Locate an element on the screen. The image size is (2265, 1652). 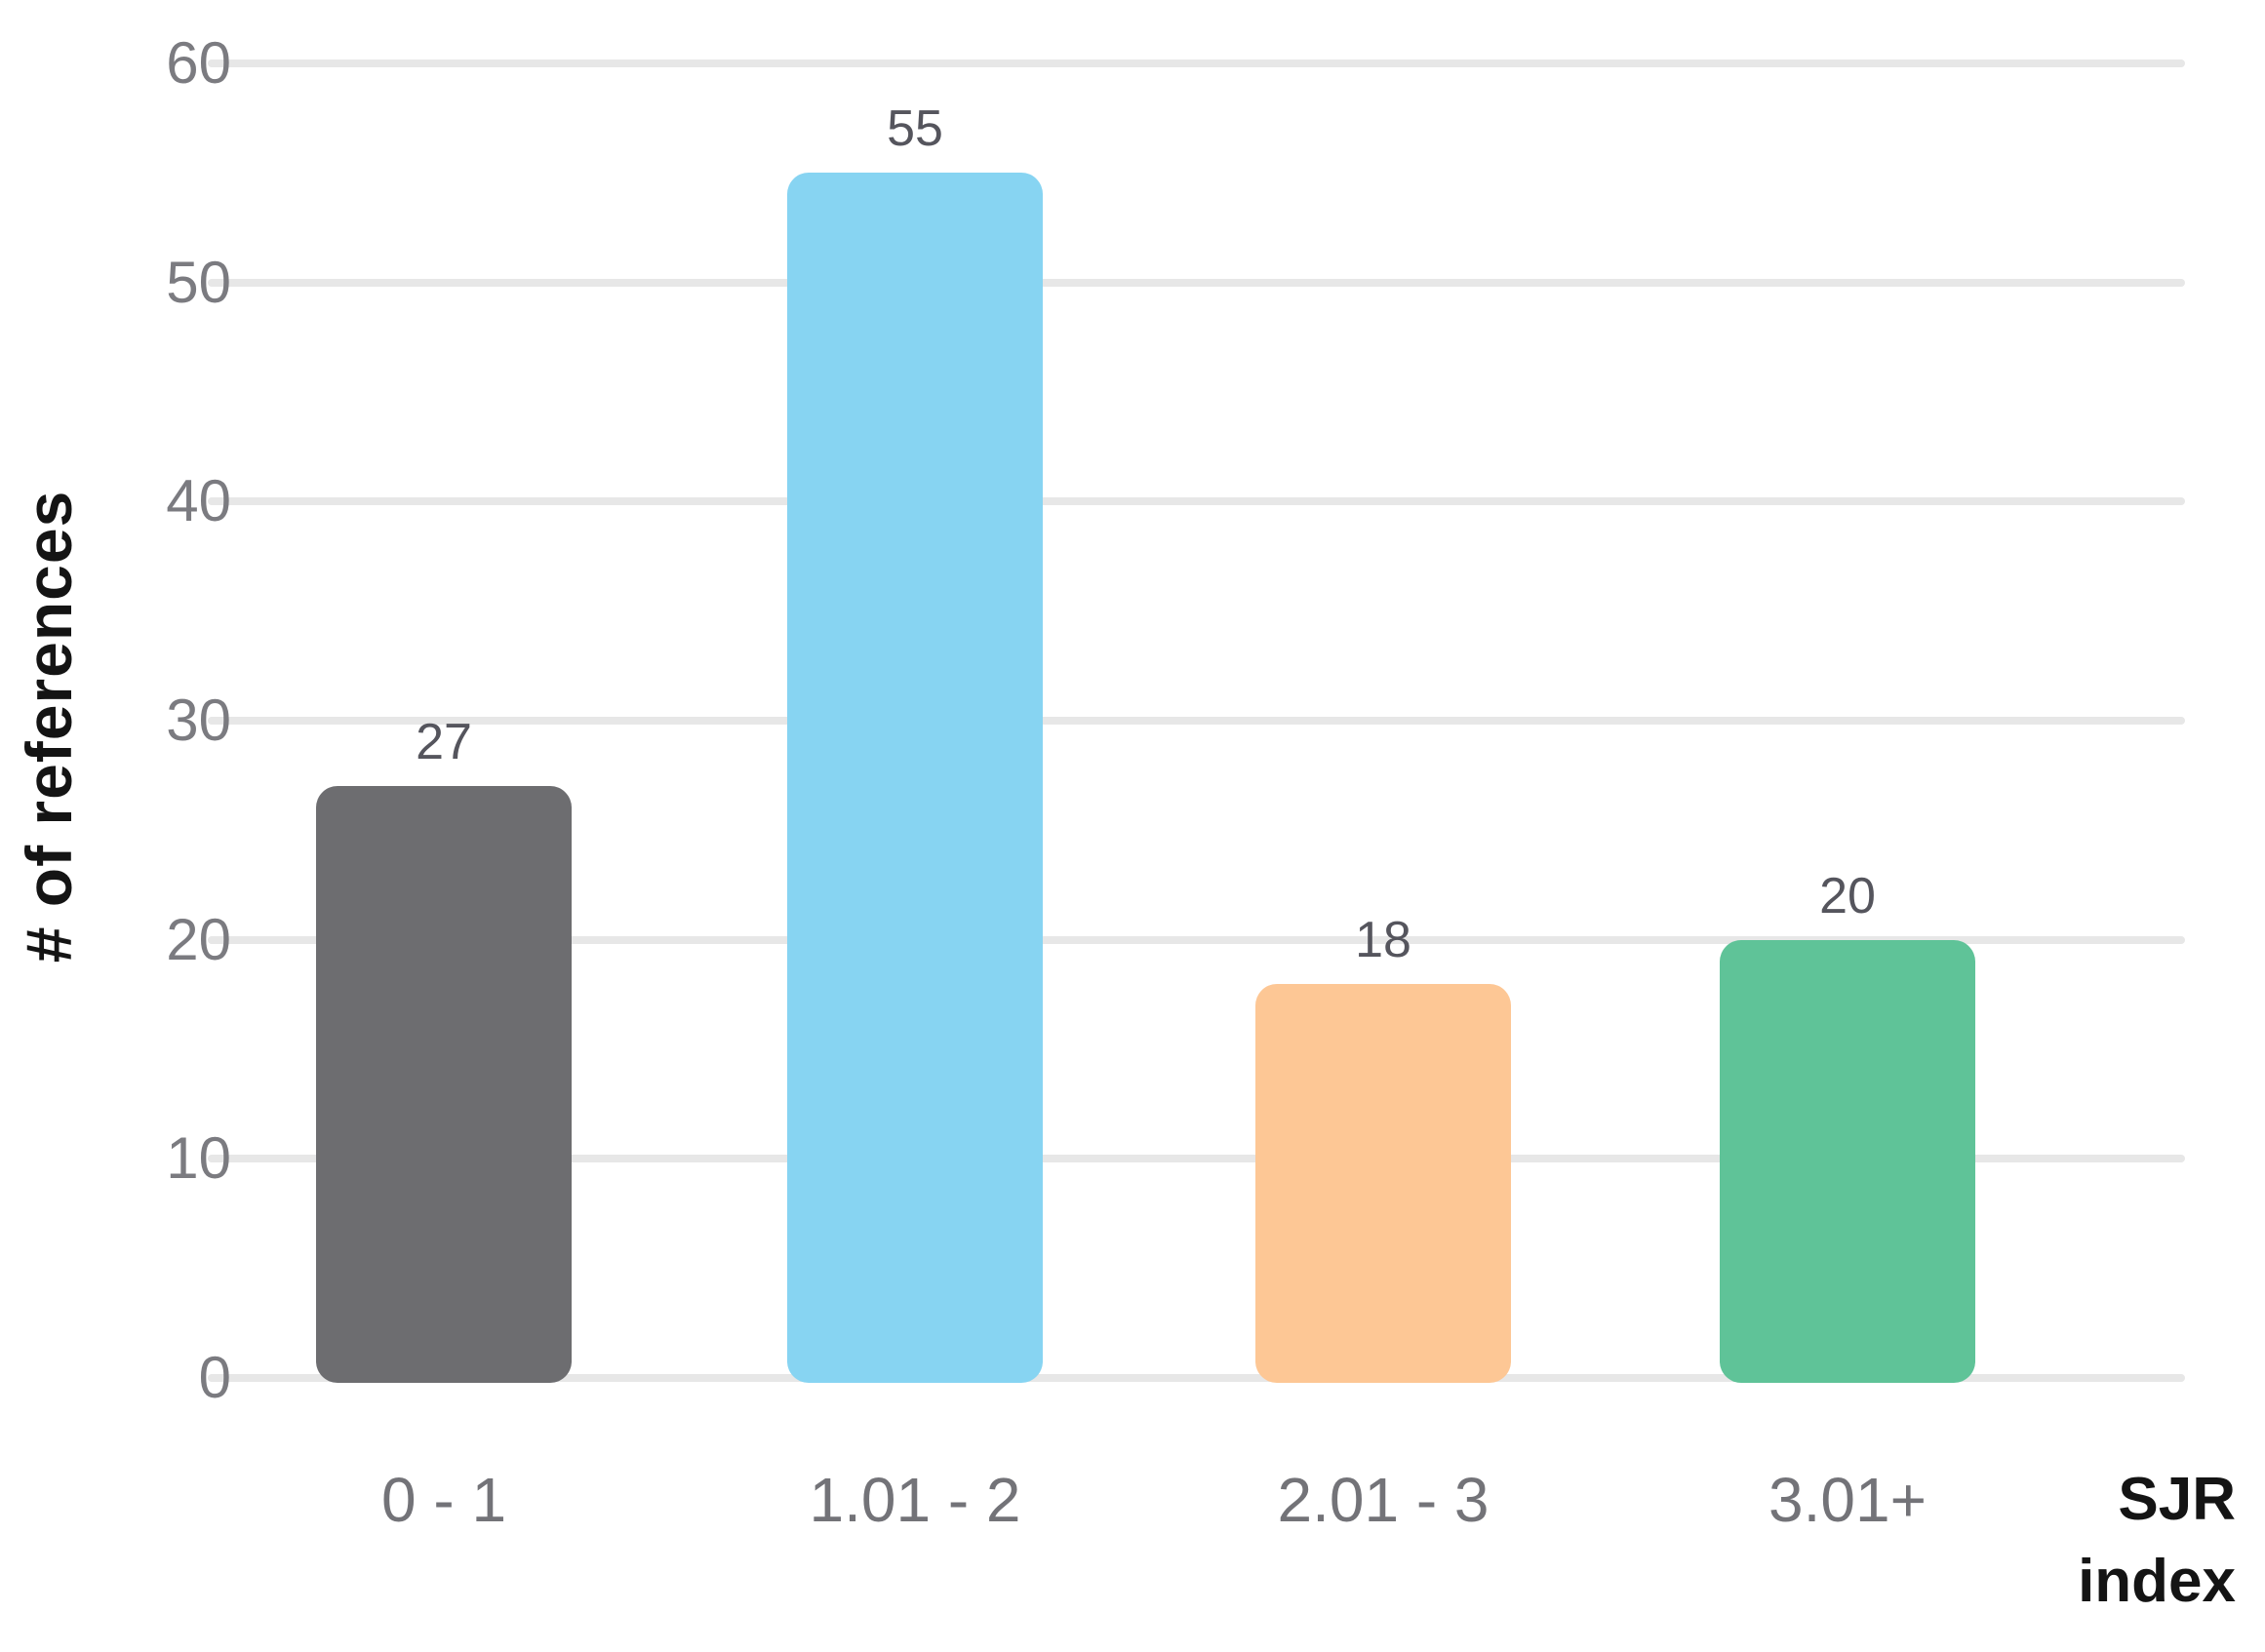
bar-2.01-3 is located at coordinates (1383, 1183).